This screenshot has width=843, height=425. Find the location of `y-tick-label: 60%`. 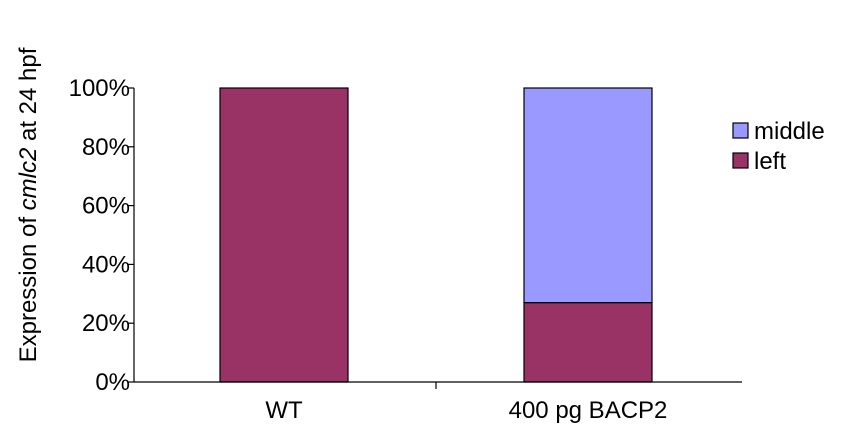

y-tick-label: 60% is located at coordinates (106, 206).